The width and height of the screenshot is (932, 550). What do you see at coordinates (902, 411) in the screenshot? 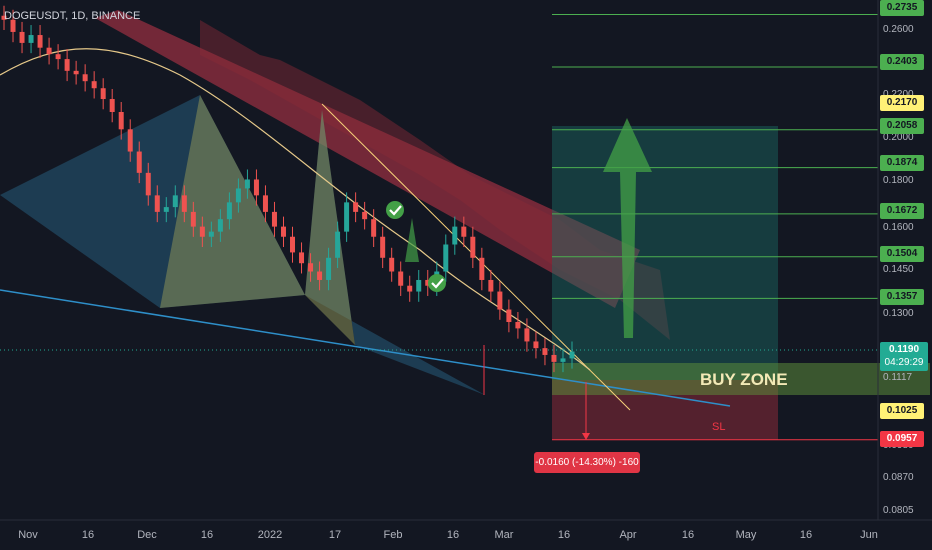
I see `level-tag: 0.1025` at bounding box center [902, 411].